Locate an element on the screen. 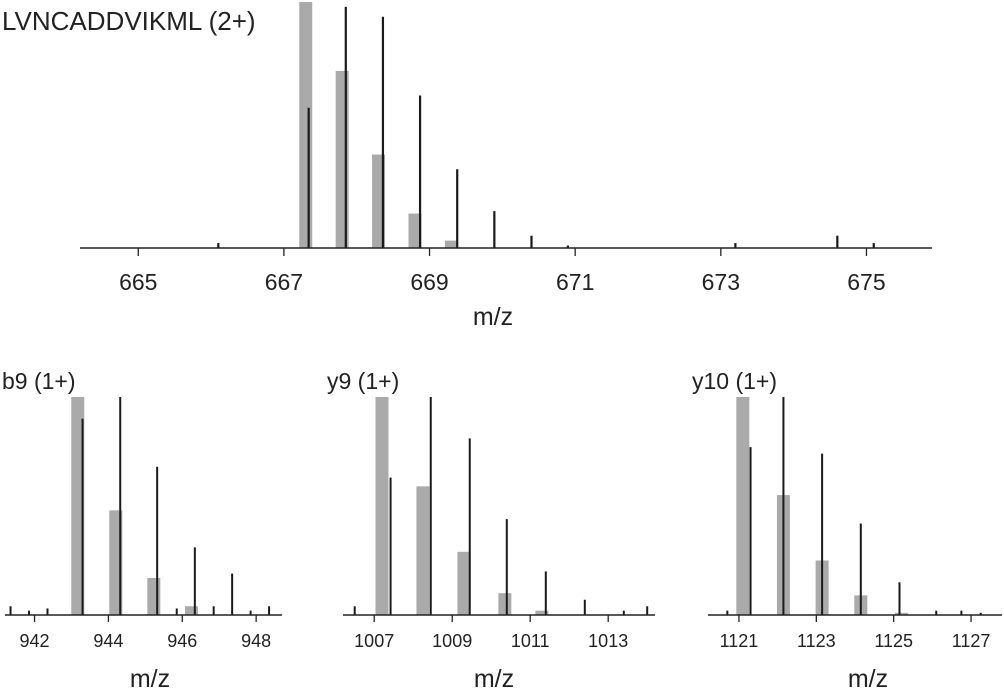 The height and width of the screenshot is (697, 1004). panel-title: y9 (1+) is located at coordinates (363, 381).